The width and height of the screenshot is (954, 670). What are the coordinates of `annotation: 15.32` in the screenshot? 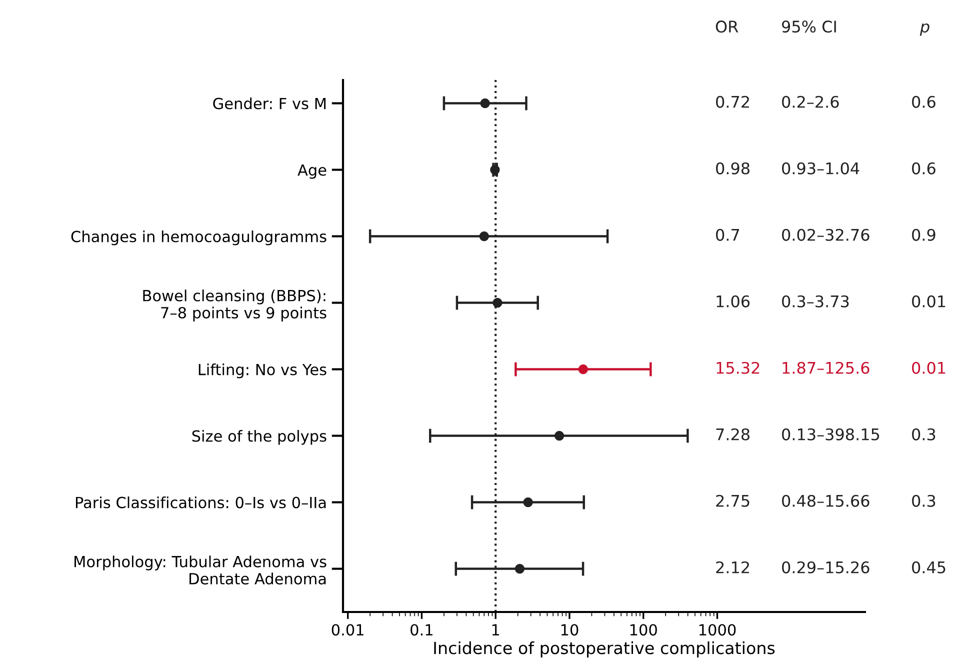 It's located at (738, 368).